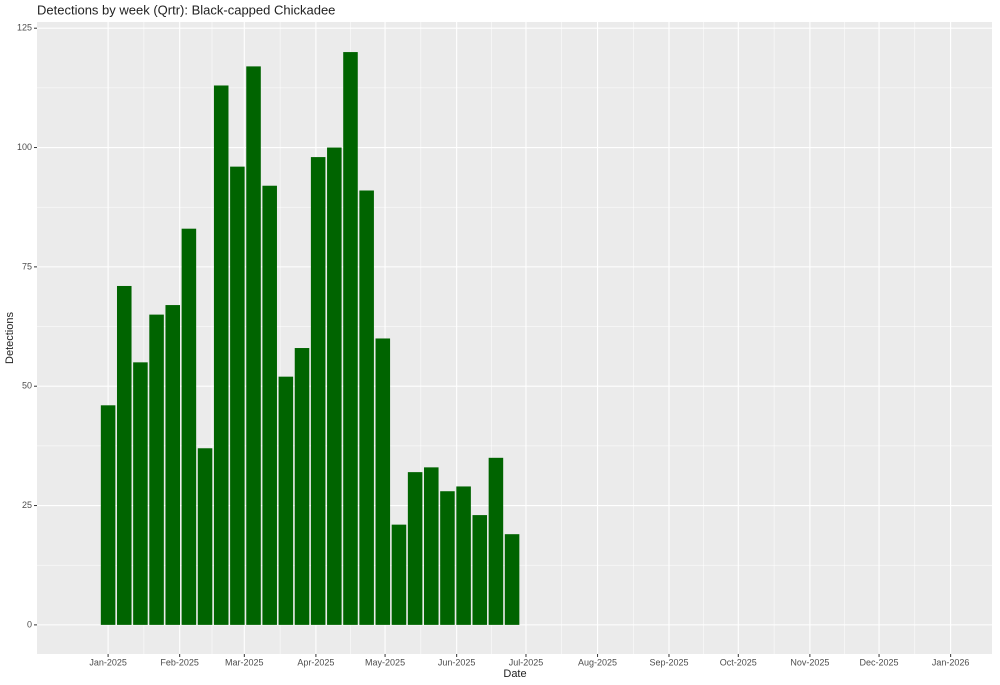  I want to click on y-tick-label: 75, so click(27, 266).